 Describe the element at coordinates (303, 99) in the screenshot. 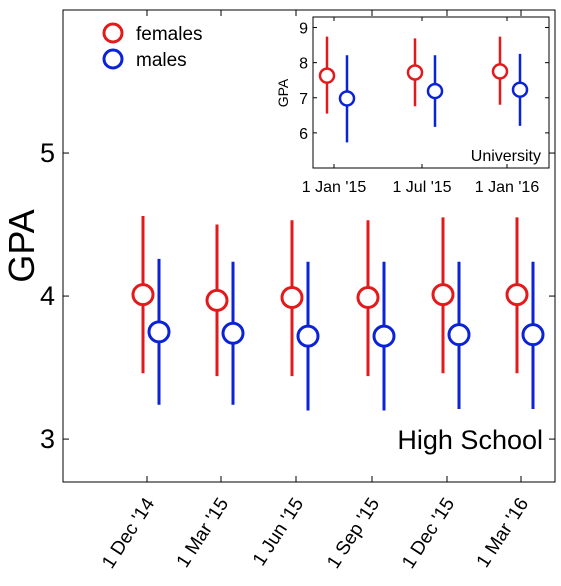

I see `inset-y-tick-label: 7` at that location.